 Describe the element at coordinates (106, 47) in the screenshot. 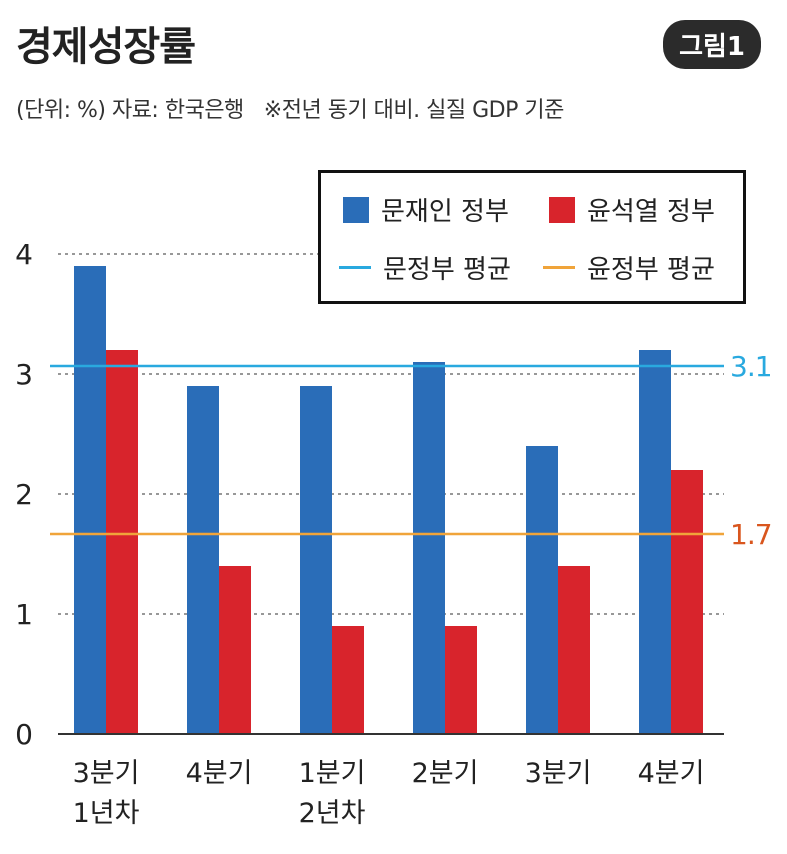

I see `chart-title: 경제성장률` at that location.